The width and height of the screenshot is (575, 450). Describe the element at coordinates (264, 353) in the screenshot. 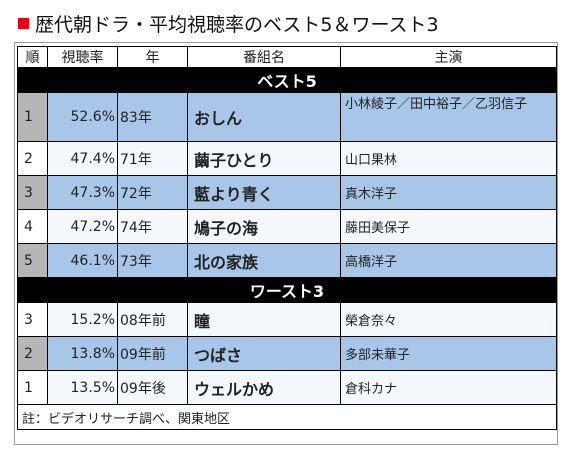

I see `program-cell: つばさ` at that location.